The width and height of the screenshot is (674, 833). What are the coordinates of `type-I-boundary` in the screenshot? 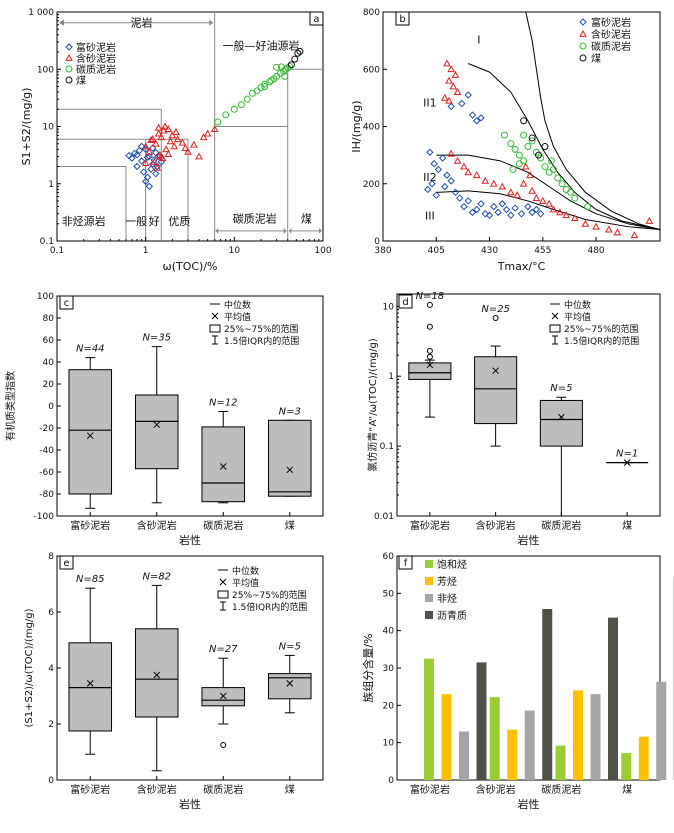 It's located at (593, 121).